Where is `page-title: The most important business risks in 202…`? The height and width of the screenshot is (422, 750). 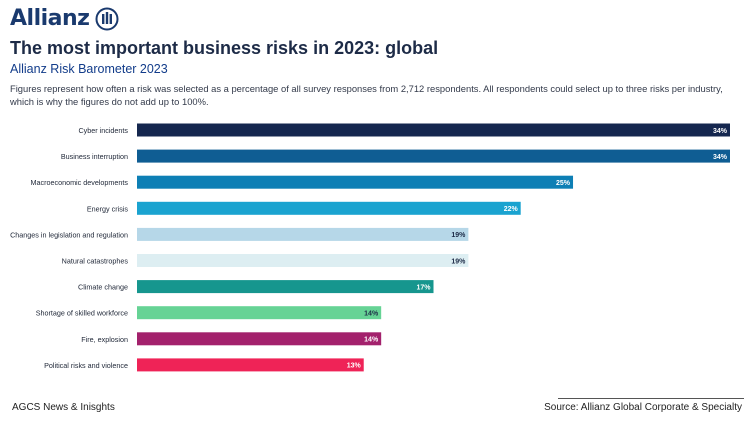 page-title: The most important business risks in 202… is located at coordinates (224, 48).